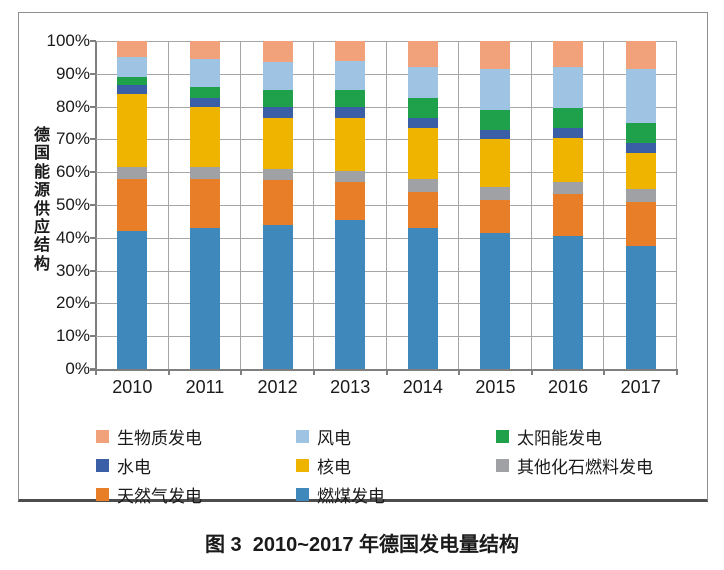 Image resolution: width=724 pixels, height=570 pixels. Describe the element at coordinates (72, 106) in the screenshot. I see `y-tick-label: 80%` at that location.